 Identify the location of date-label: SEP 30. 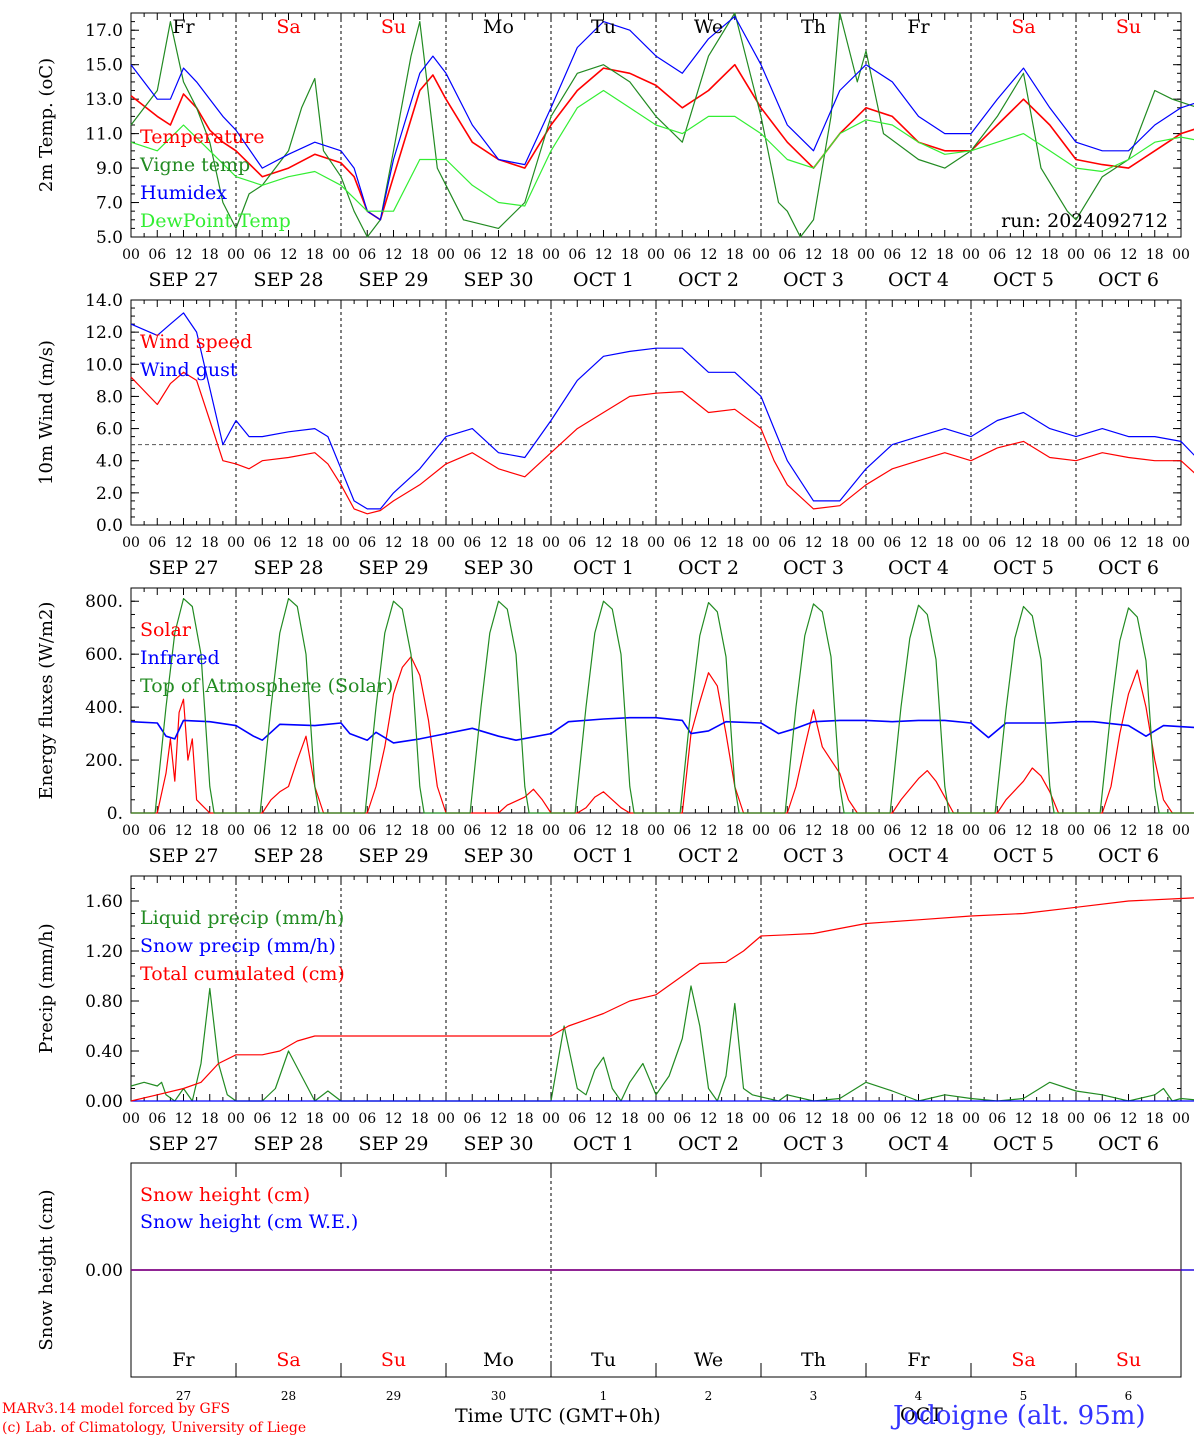
(499, 1144).